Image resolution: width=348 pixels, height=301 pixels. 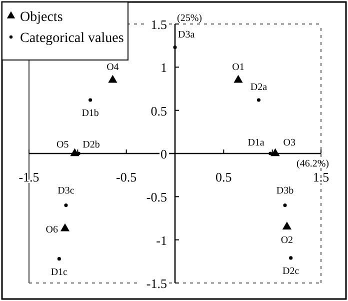 I want to click on legend-label: Categorical values, so click(x=72, y=38).